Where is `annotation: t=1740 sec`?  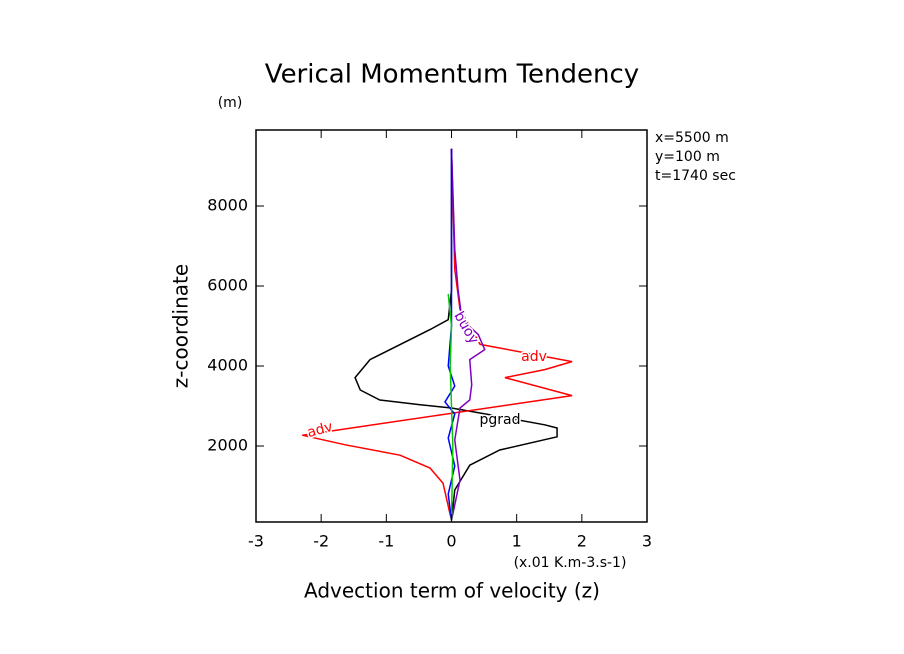
annotation: t=1740 sec is located at coordinates (695, 176).